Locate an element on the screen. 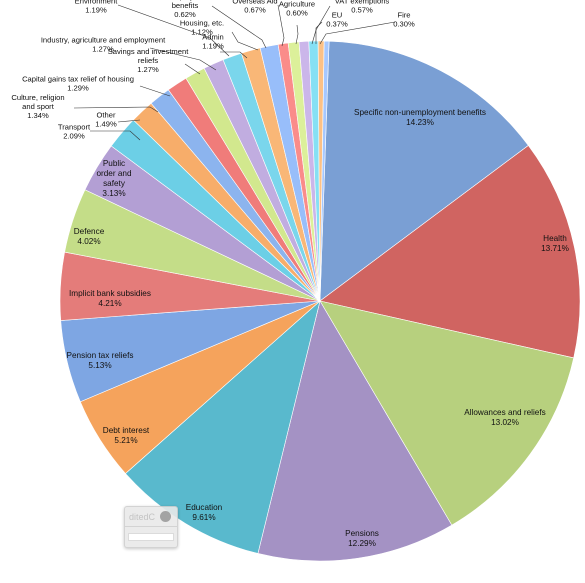 This screenshot has height=583, width=585. pie-slice-fire is located at coordinates (324, 171).